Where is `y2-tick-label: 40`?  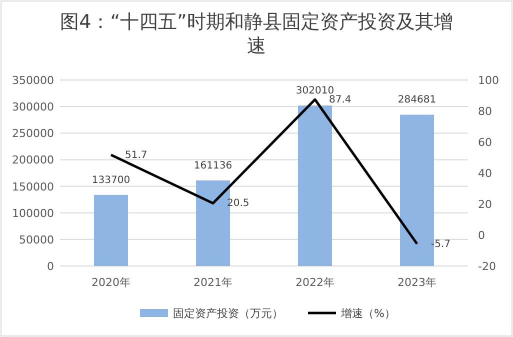
y2-tick-label: 40 is located at coordinates (485, 173).